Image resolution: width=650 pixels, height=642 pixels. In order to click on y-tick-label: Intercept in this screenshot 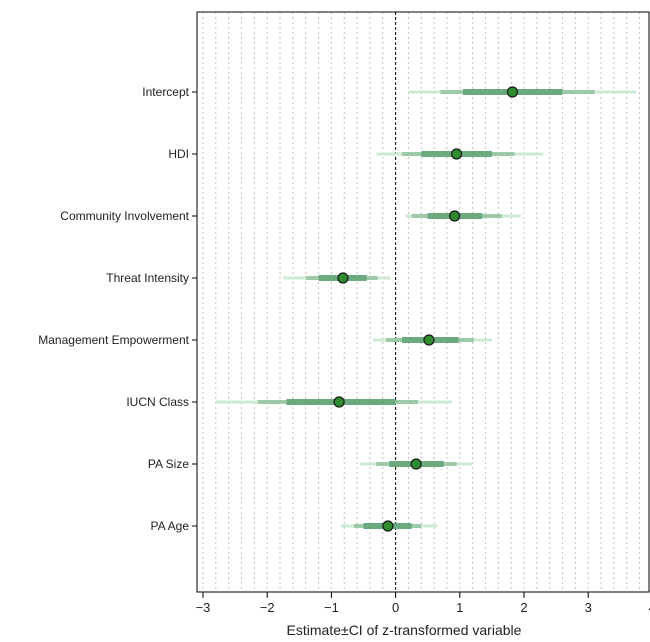, I will do `click(165, 92)`.